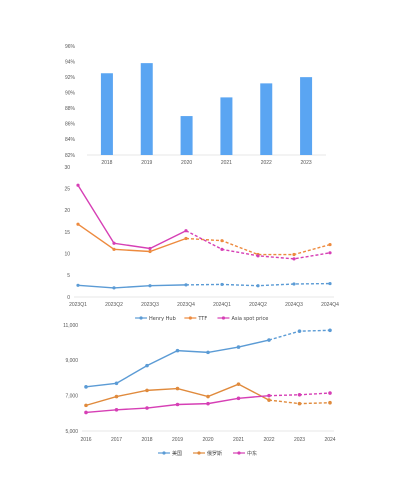 The height and width of the screenshot is (499, 400). What do you see at coordinates (70, 47) in the screenshot?
I see `y-tick-label: 96%` at bounding box center [70, 47].